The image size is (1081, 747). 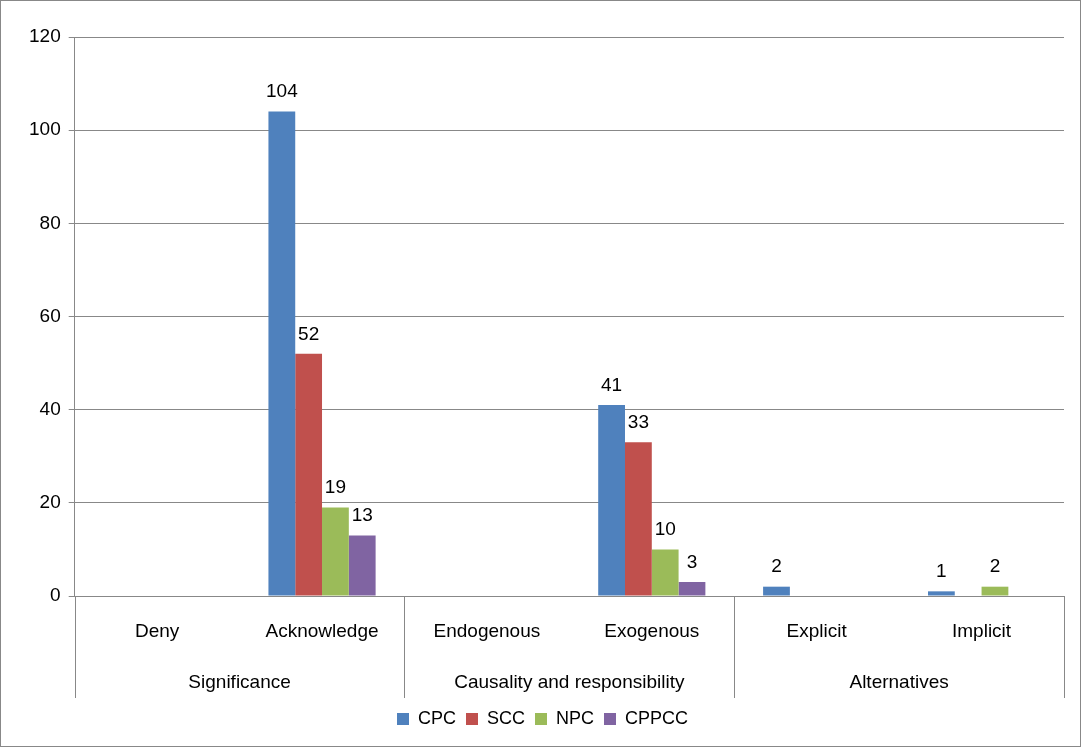 What do you see at coordinates (309, 333) in the screenshot?
I see `data-label: 52` at bounding box center [309, 333].